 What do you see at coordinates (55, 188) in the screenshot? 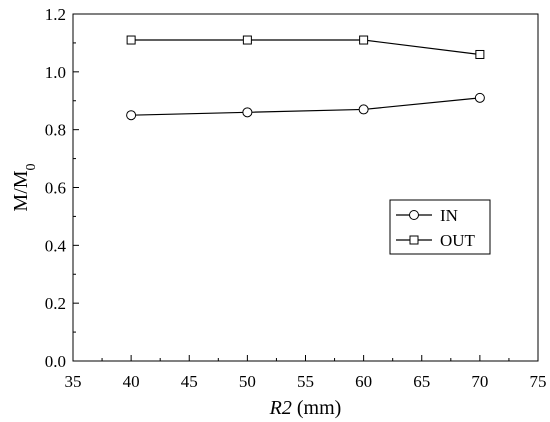
I see `y-tick-label: 0.6` at bounding box center [55, 188].